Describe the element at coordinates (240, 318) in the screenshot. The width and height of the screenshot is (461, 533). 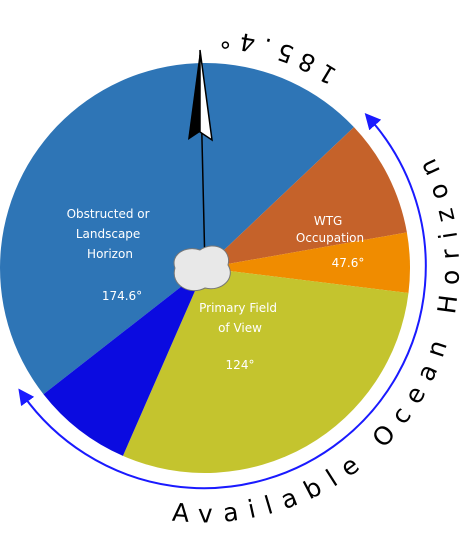
I see `segment-label: Primary Field of View` at that location.